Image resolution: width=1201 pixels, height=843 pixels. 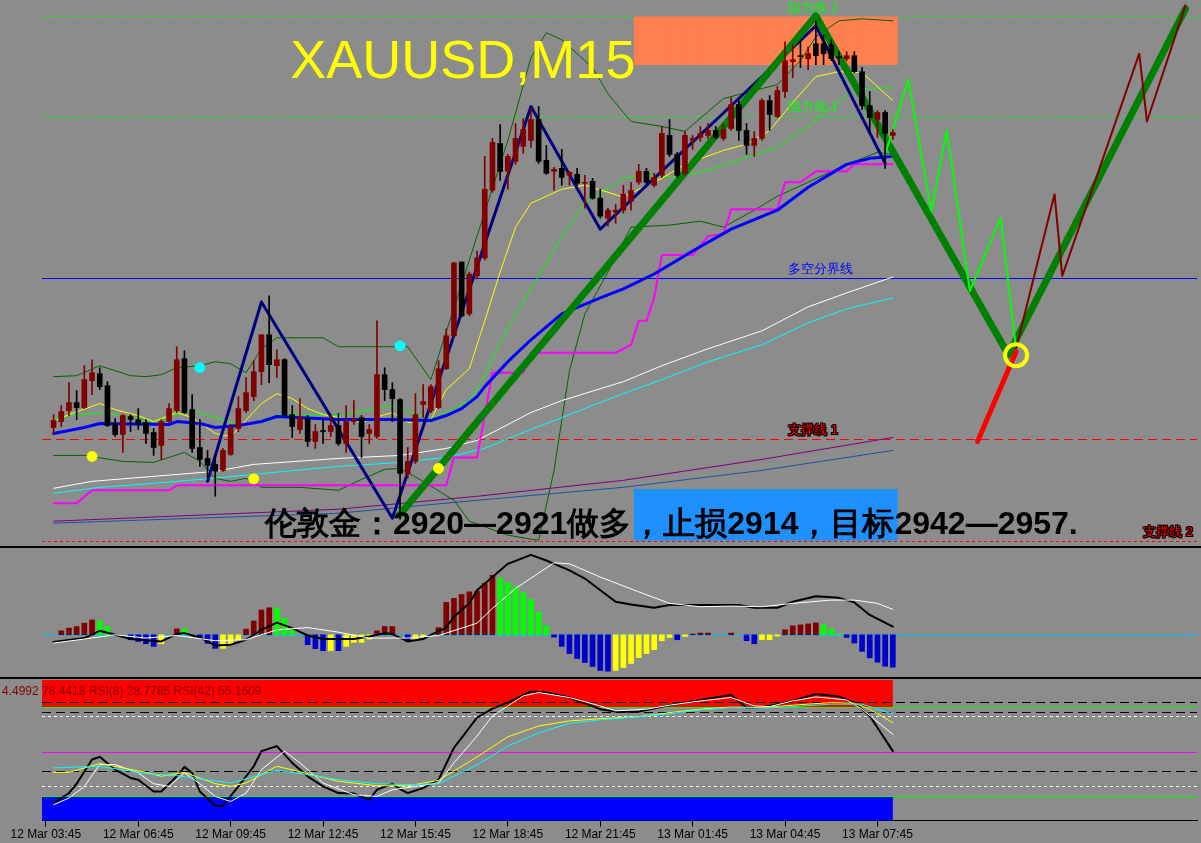 I want to click on ref-line-label: 支撑线 2, so click(x=1168, y=531).